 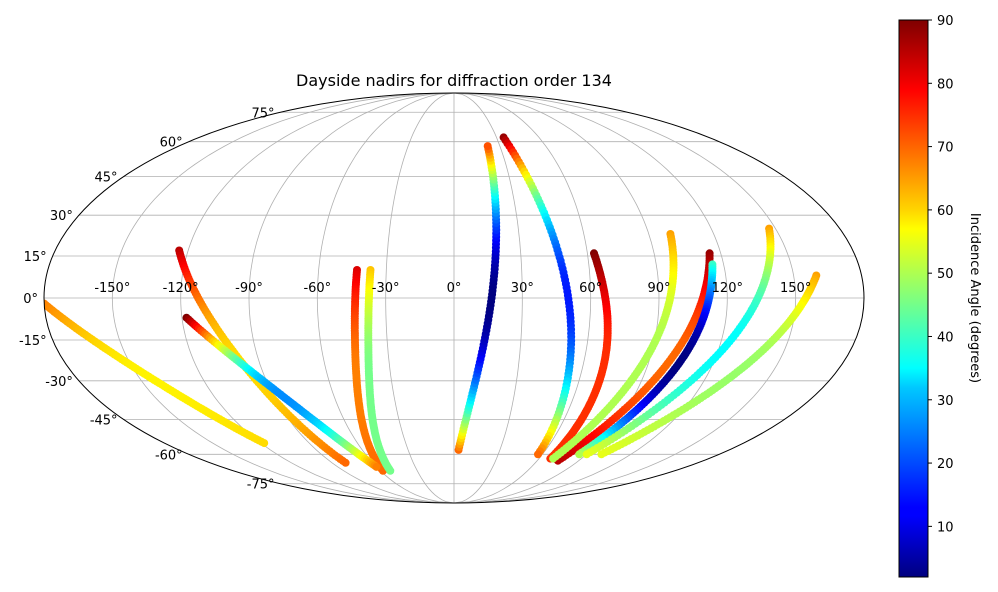 What do you see at coordinates (454, 80) in the screenshot?
I see `chart-title: Dayside nadirs for diffraction order 134` at bounding box center [454, 80].